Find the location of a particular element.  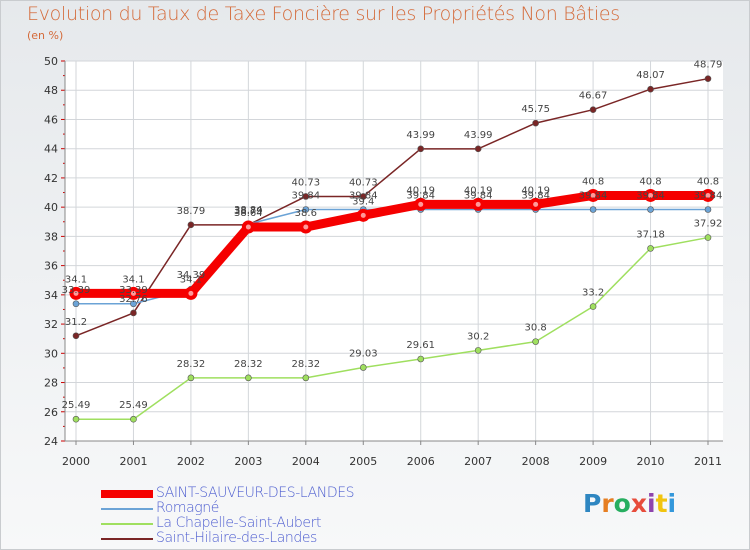

x-tick-label: 2007 is located at coordinates (478, 461).